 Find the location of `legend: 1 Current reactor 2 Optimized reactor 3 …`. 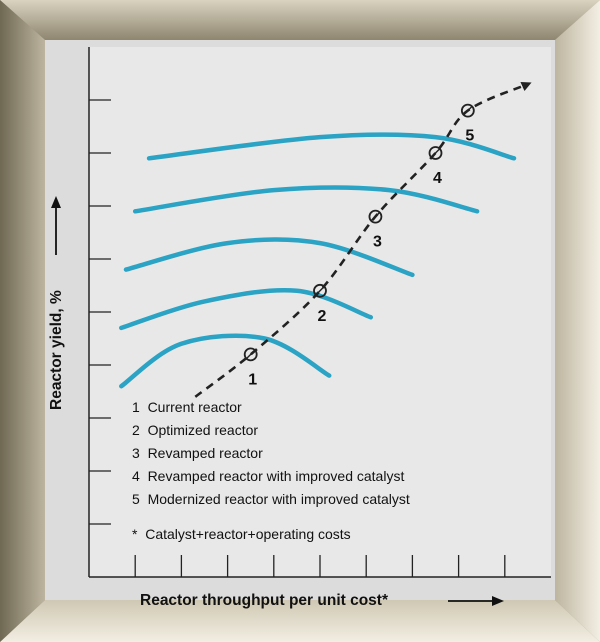

legend: 1 Current reactor 2 Optimized reactor 3 … is located at coordinates (271, 470).